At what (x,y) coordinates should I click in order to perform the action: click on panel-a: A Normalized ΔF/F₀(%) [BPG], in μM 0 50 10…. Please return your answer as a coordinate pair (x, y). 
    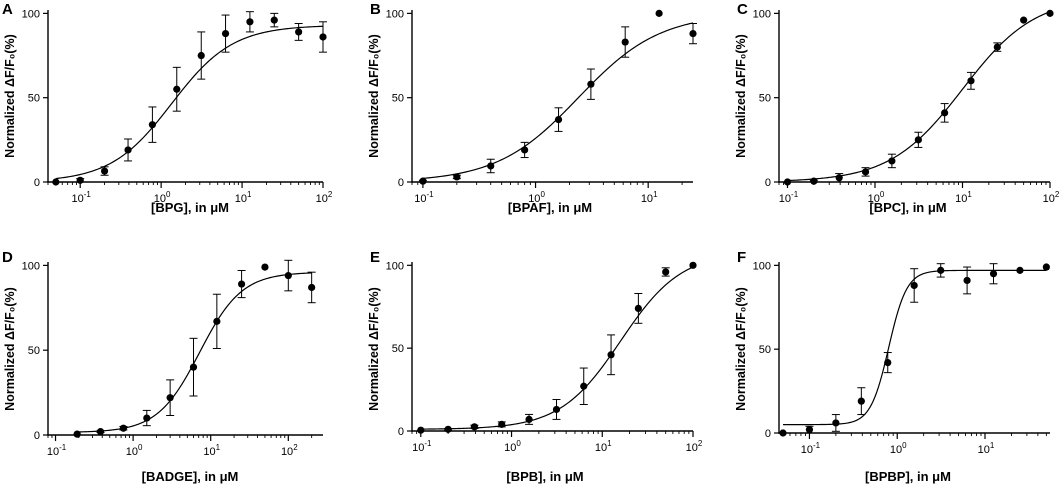
    Looking at the image, I should click on (167, 108).